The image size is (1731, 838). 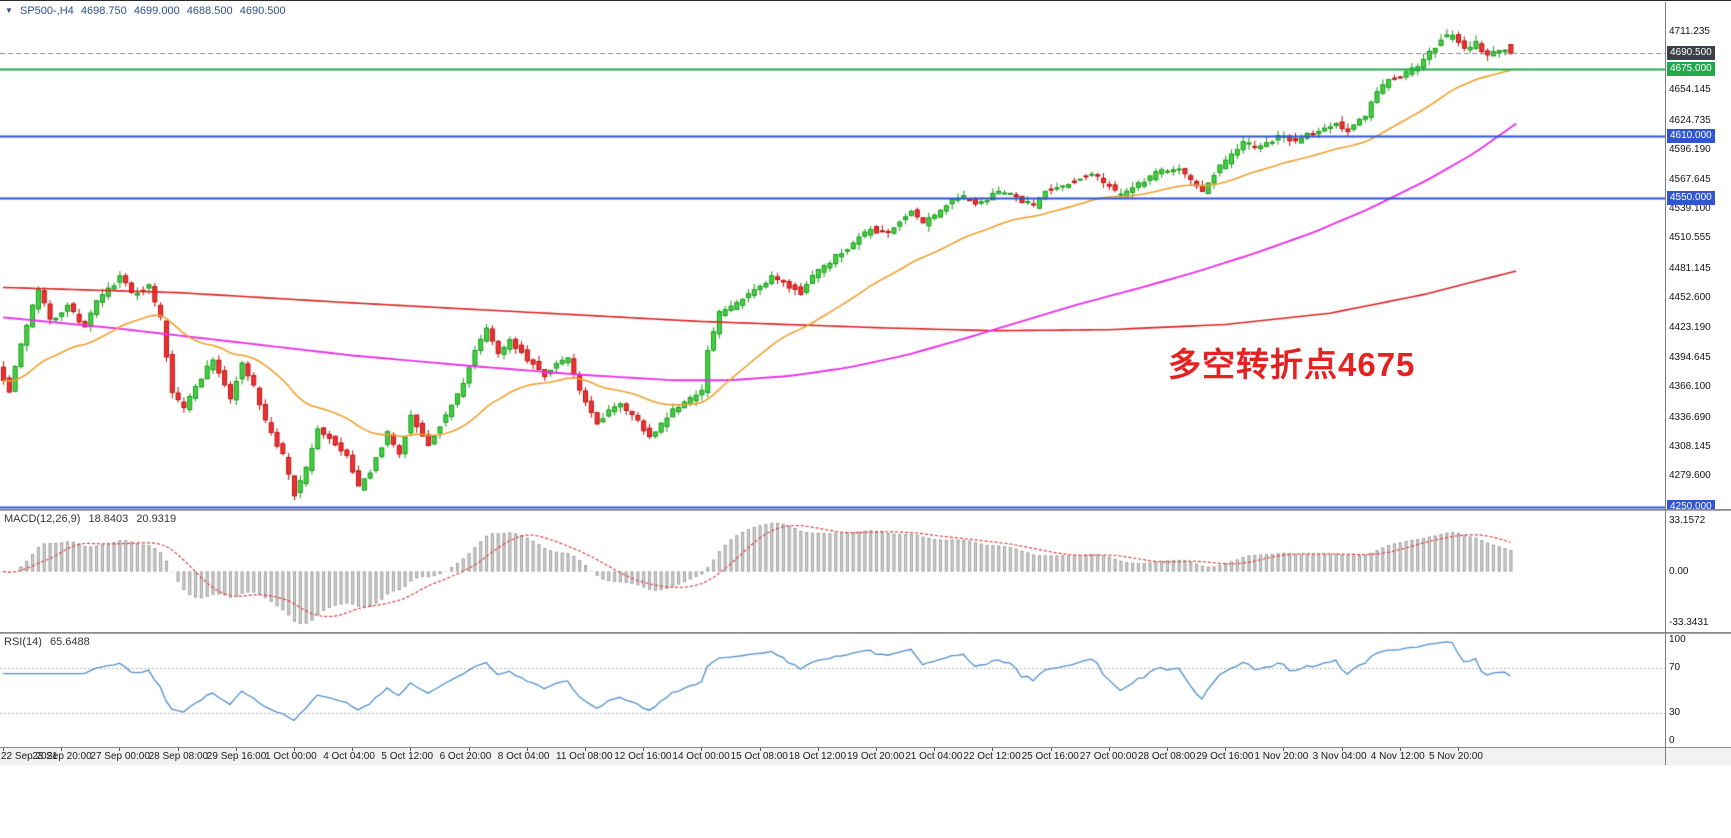 I want to click on macd-axis-label: -33.3431, so click(x=1689, y=622).